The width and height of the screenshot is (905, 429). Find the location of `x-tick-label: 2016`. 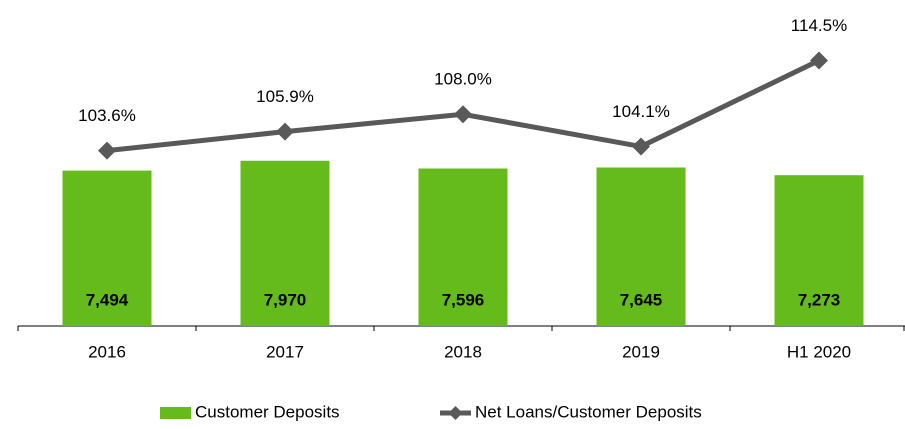

x-tick-label: 2016 is located at coordinates (107, 351).